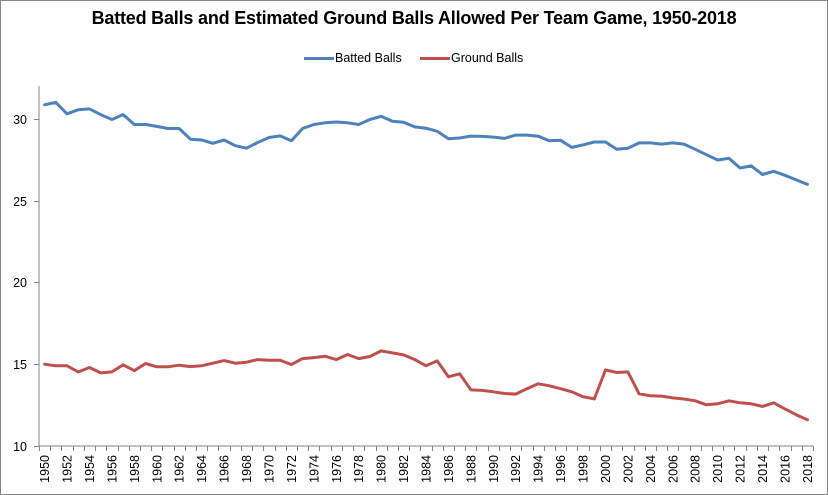 Image resolution: width=828 pixels, height=495 pixels. What do you see at coordinates (539, 469) in the screenshot?
I see `x-tick-label: 1994` at bounding box center [539, 469].